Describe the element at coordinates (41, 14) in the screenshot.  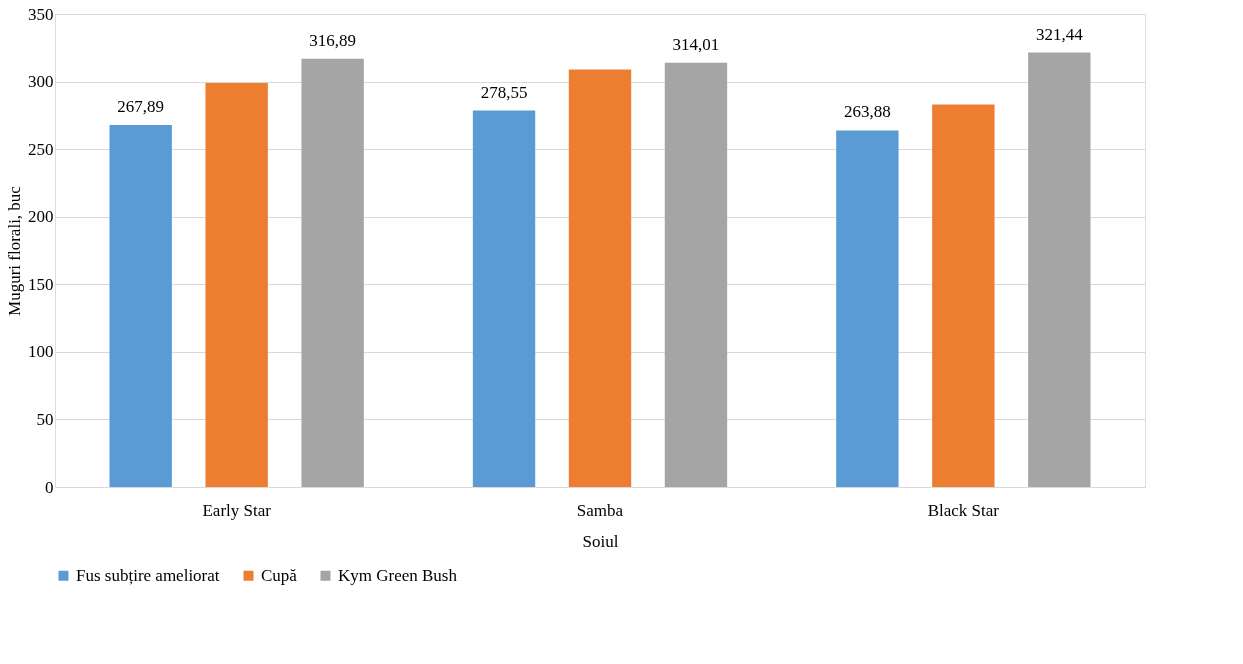
I see `y-tick-label: 350` at that location.